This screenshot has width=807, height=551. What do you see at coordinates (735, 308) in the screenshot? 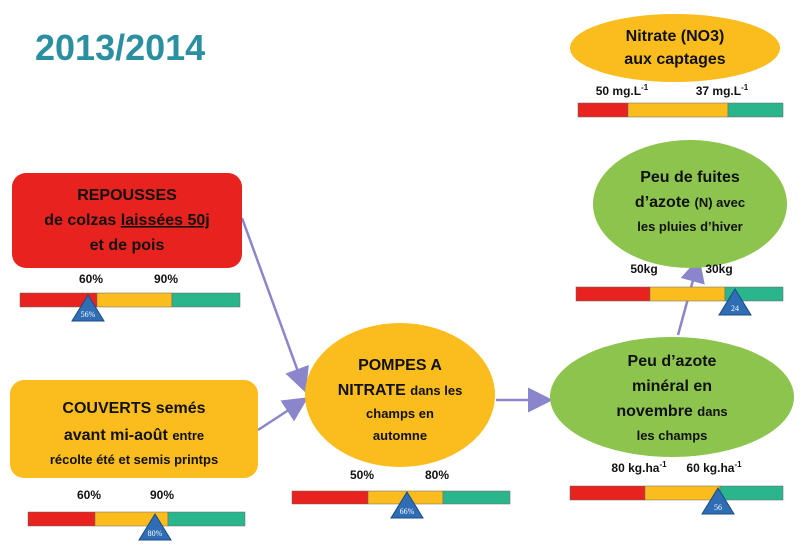
I see `marker-label: 24` at bounding box center [735, 308].